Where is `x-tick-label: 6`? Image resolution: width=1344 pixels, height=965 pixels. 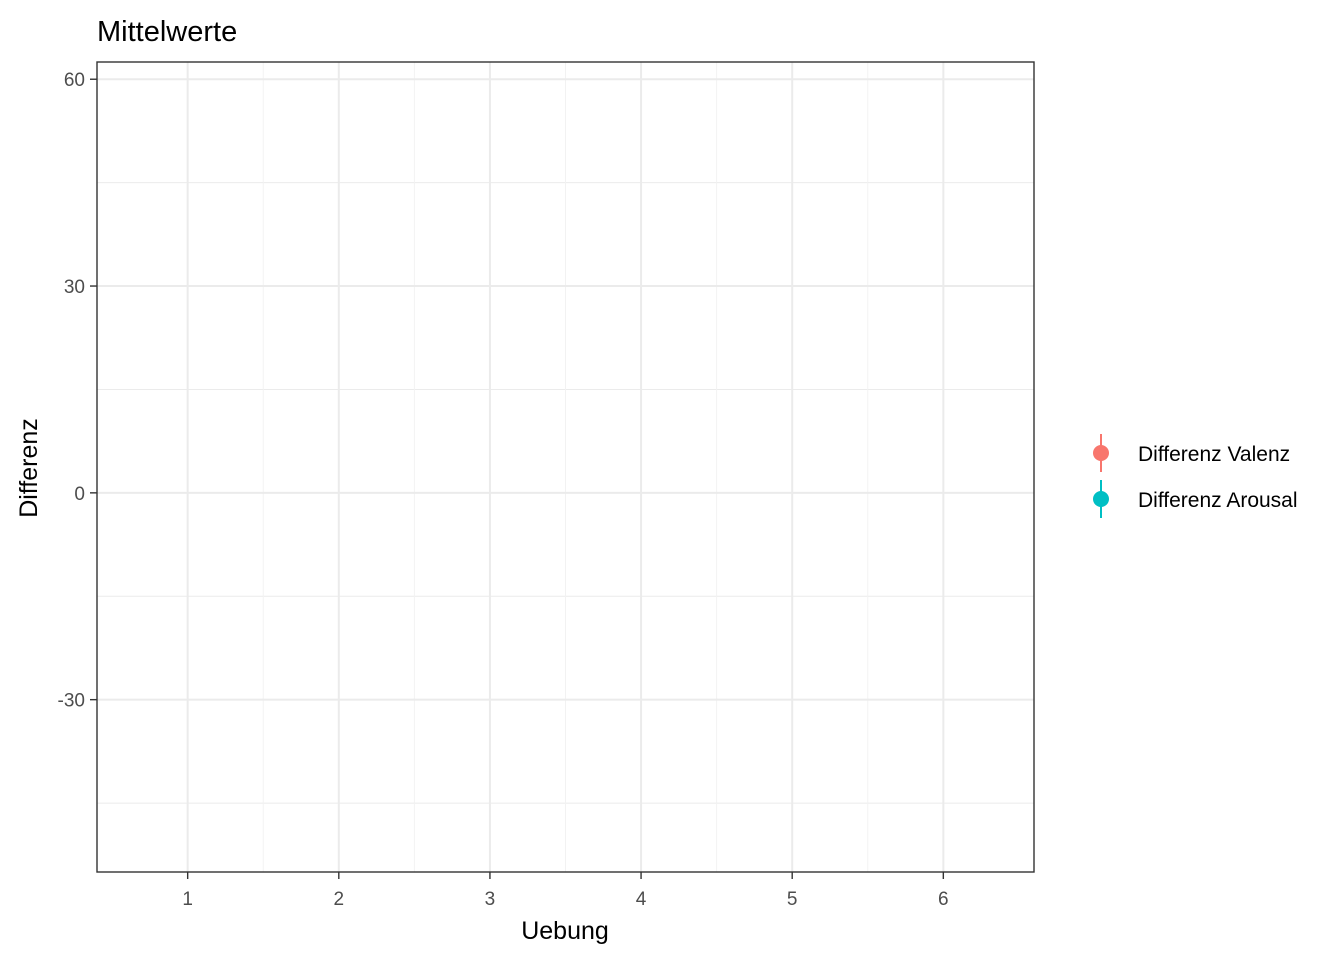 x-tick-label: 6 is located at coordinates (943, 899).